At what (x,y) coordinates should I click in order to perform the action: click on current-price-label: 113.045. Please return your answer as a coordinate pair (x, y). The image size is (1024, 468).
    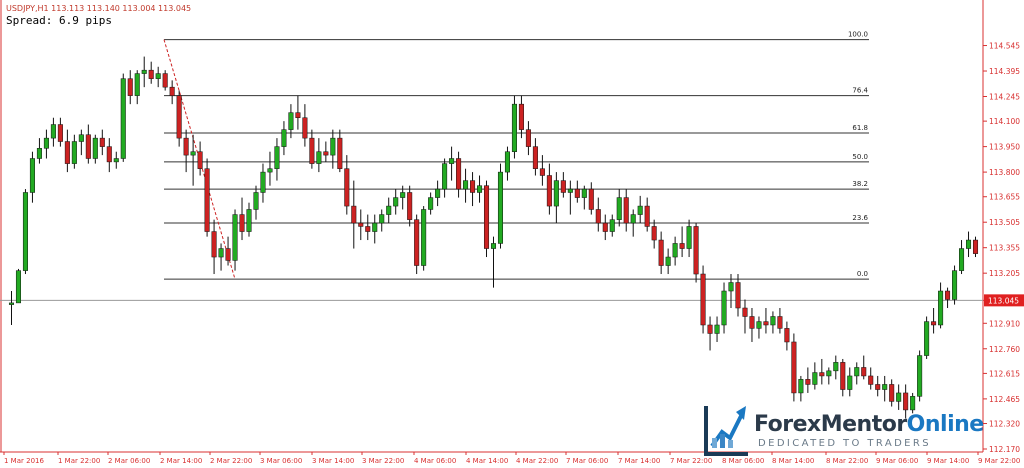
    Looking at the image, I should click on (1003, 300).